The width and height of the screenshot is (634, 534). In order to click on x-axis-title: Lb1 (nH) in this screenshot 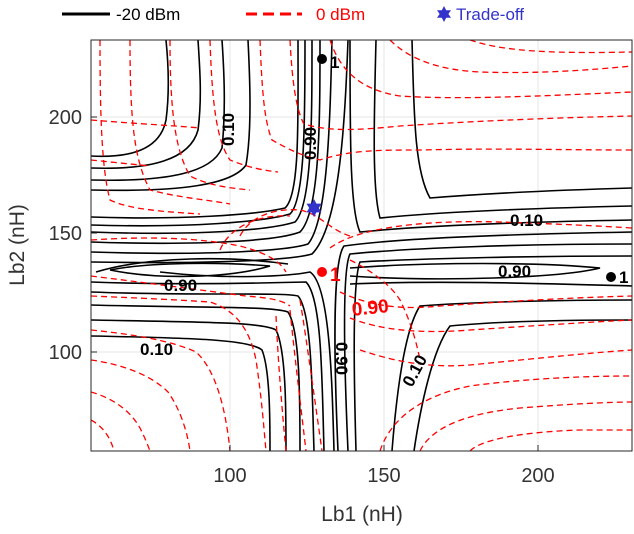, I will do `click(362, 514)`.